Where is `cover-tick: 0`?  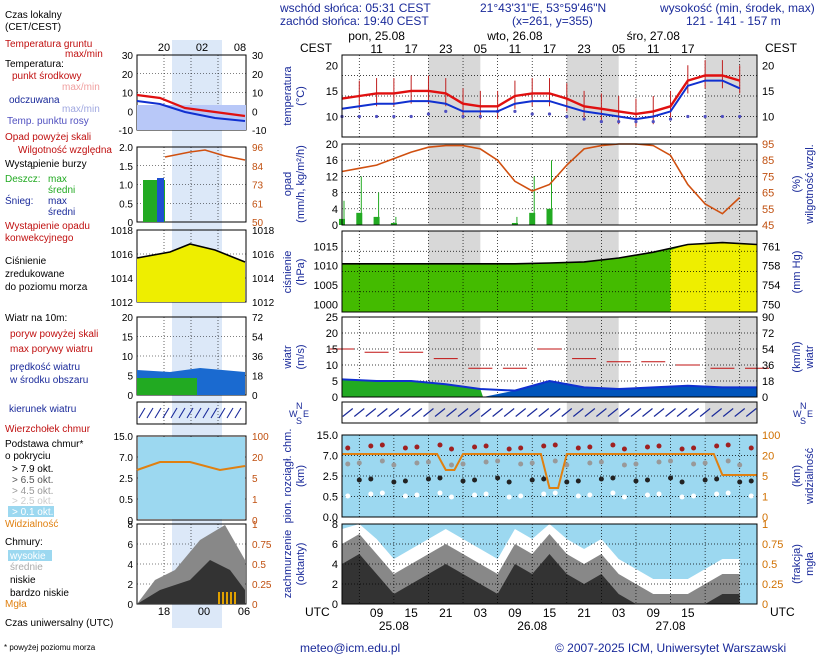 cover-tick: 0 is located at coordinates (335, 605).